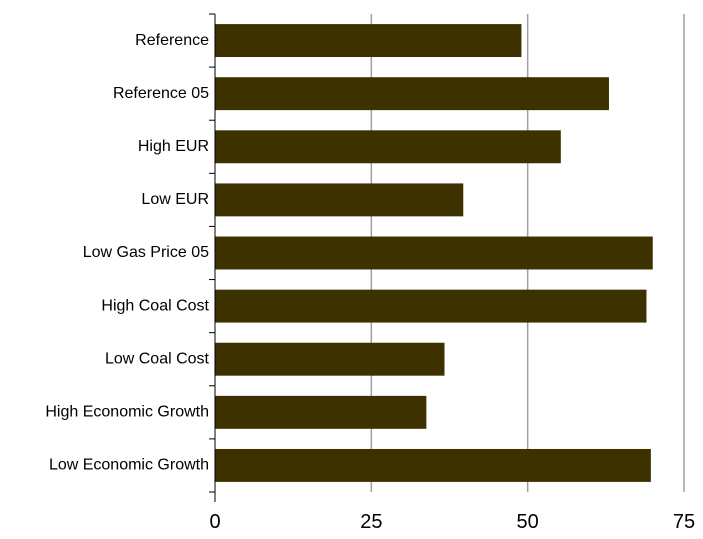 The image size is (703, 539). Describe the element at coordinates (433, 465) in the screenshot. I see `bar-low-economic-growth` at that location.